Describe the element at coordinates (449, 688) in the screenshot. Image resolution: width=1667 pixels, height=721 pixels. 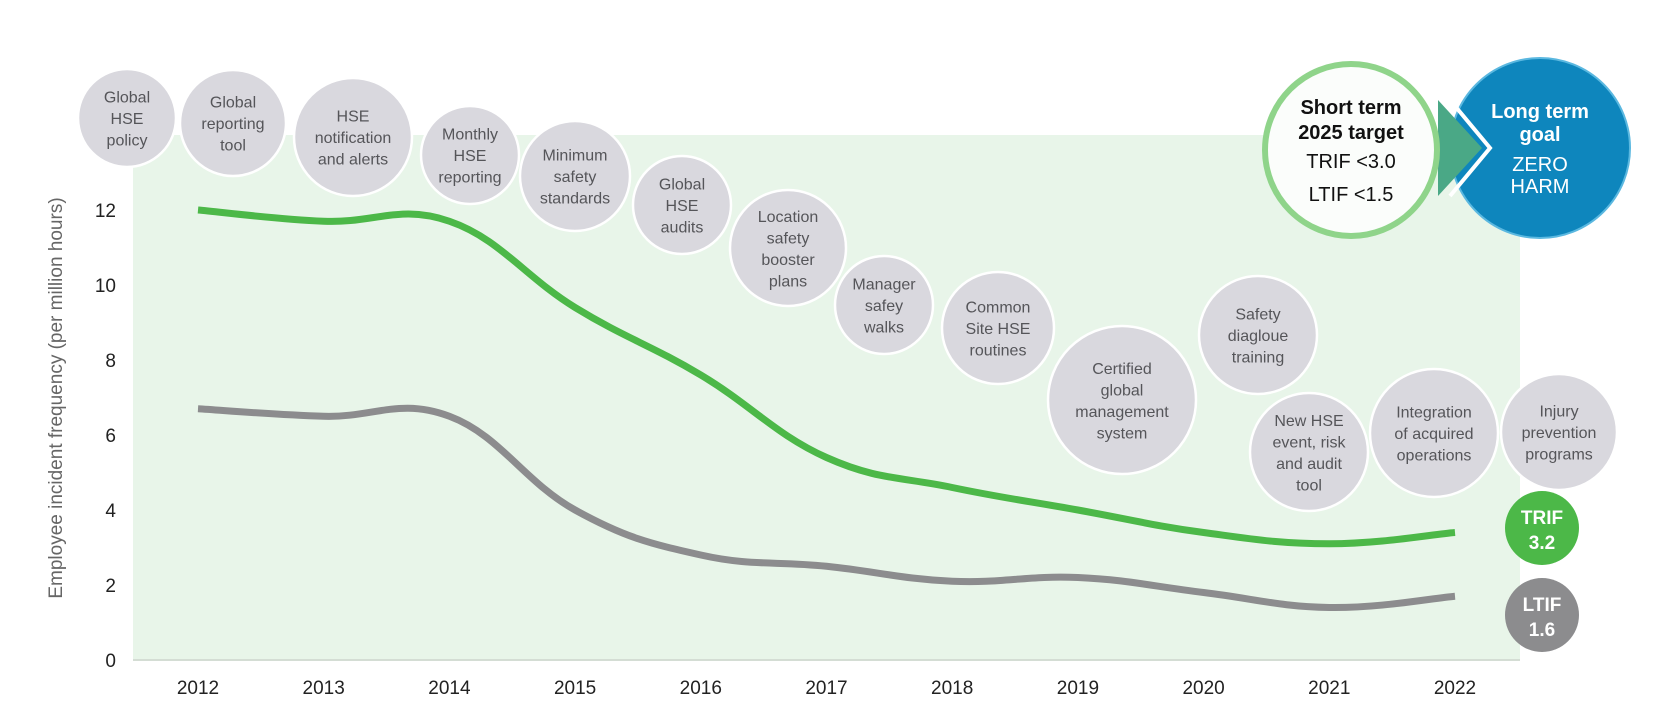
I see `x-tick-label: 2014` at that location.